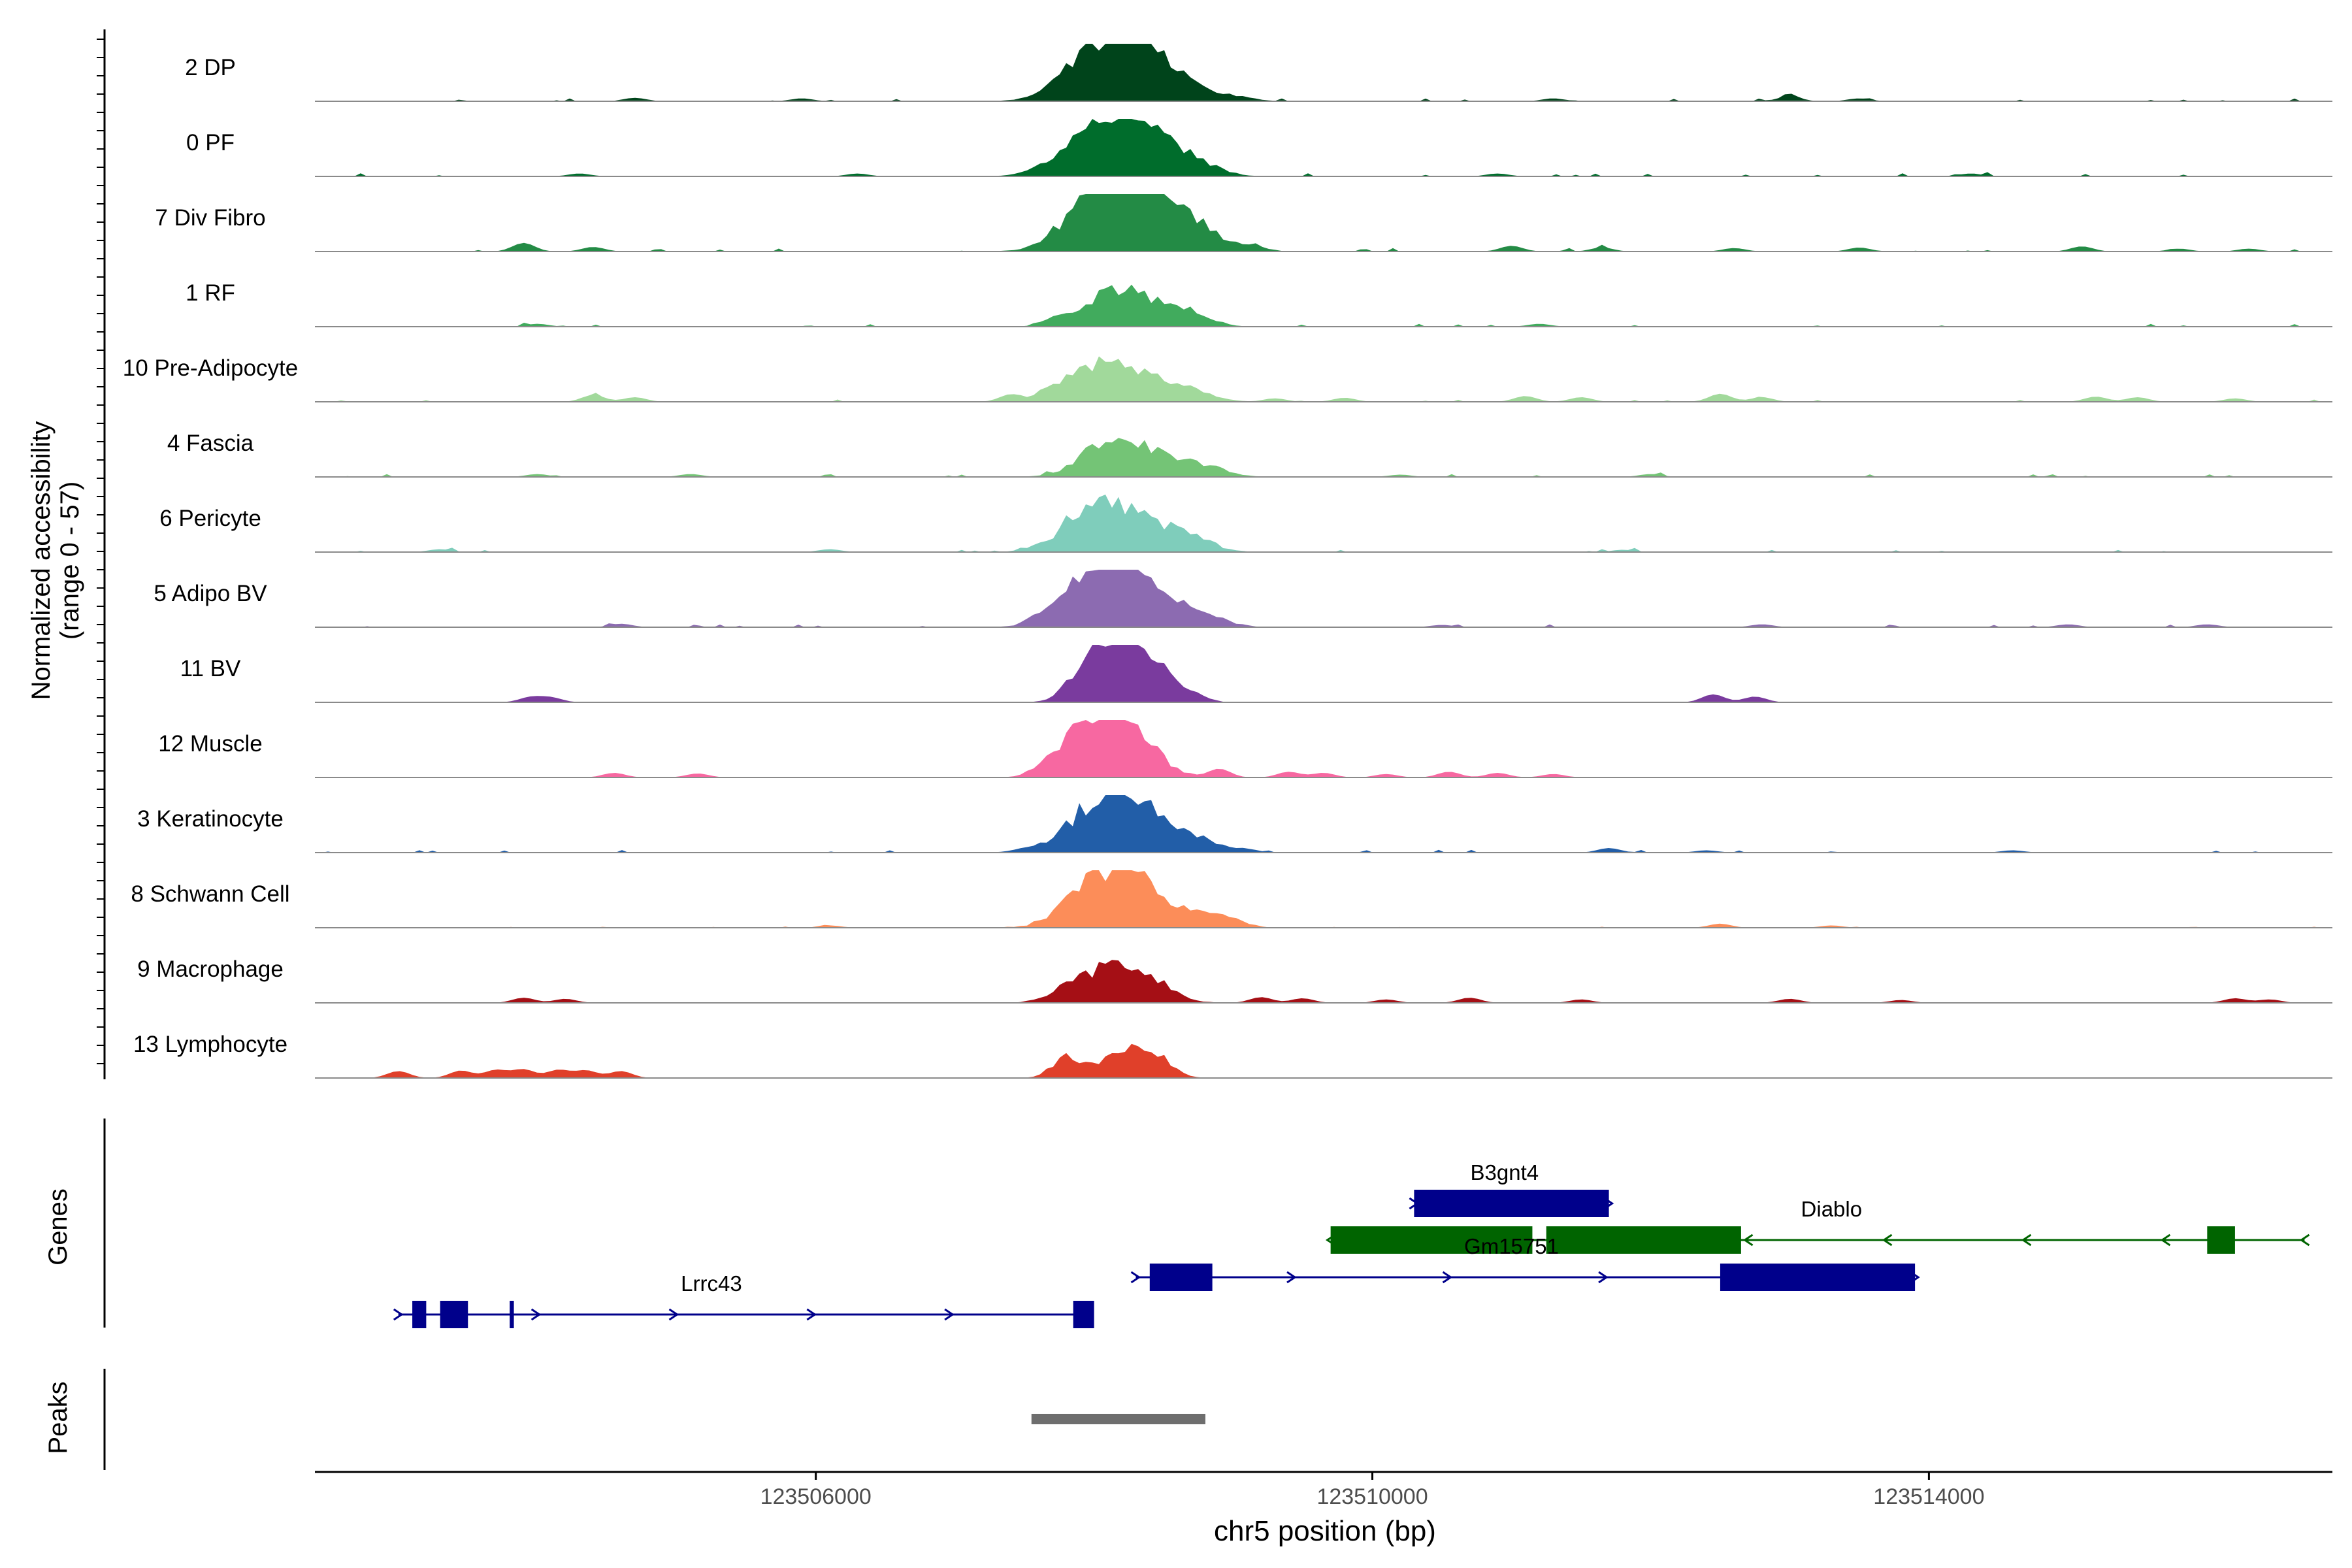 The width and height of the screenshot is (2352, 1568). Describe the element at coordinates (210, 819) in the screenshot. I see `track-label: 3 Keratinocyte` at that location.